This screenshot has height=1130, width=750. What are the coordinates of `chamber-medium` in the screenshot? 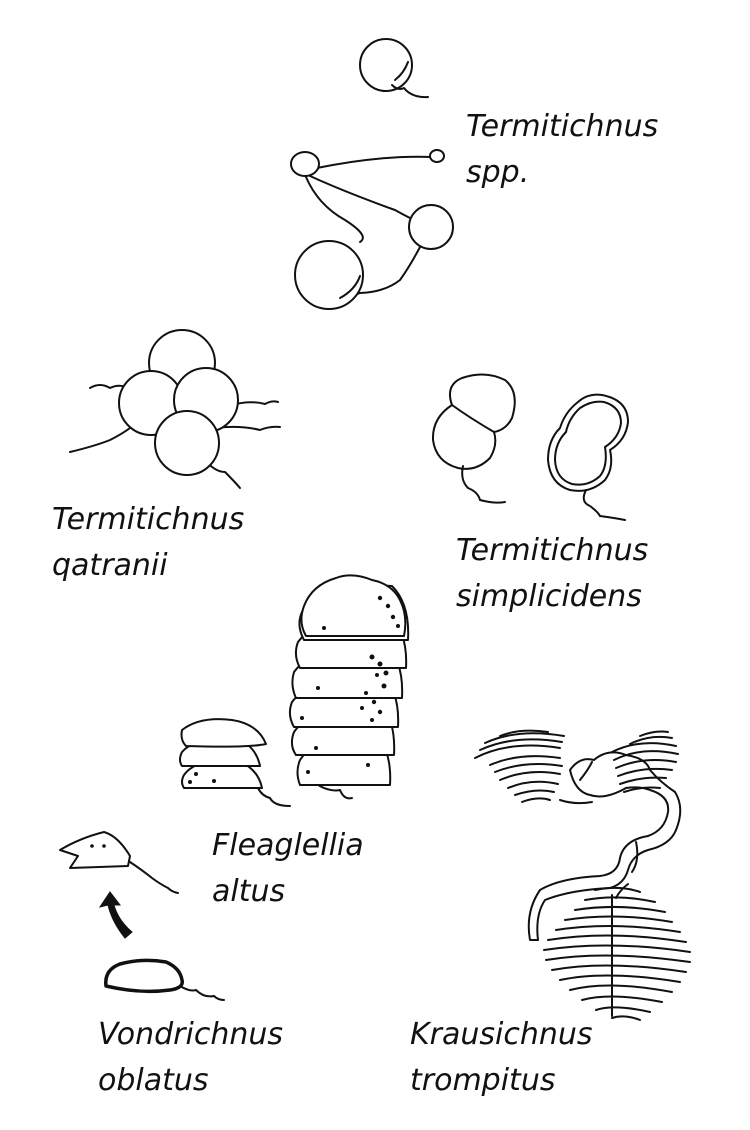 It's located at (431, 227).